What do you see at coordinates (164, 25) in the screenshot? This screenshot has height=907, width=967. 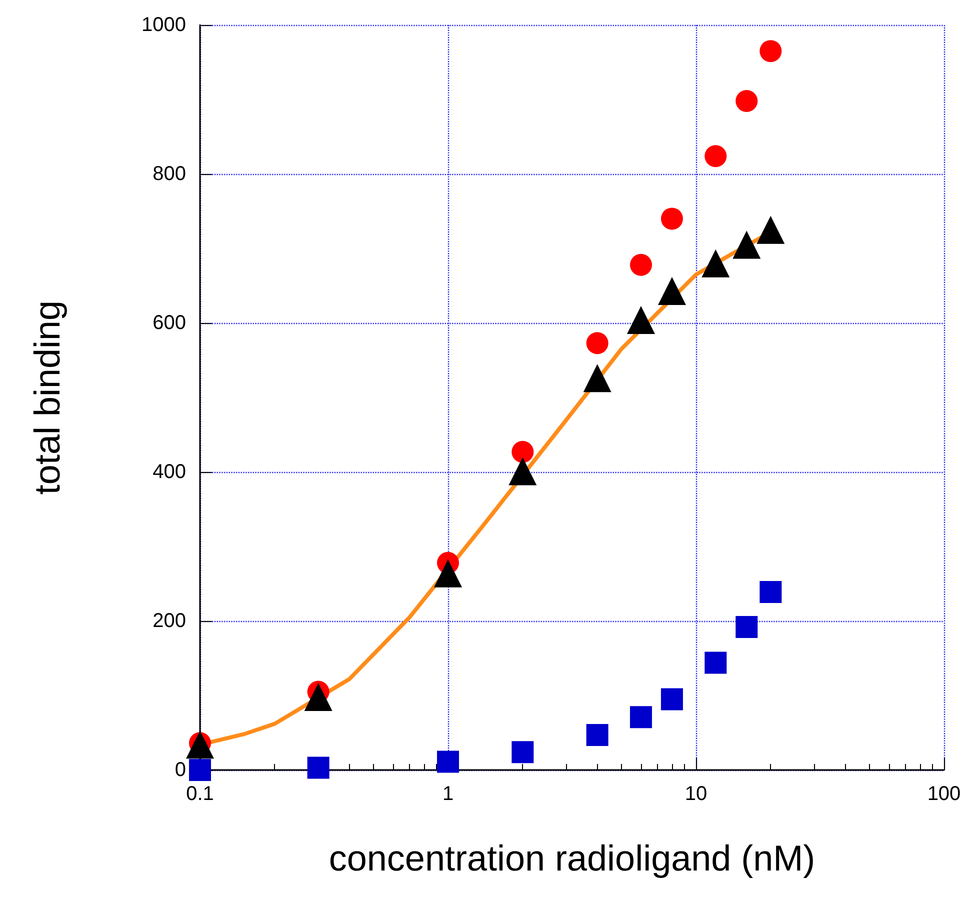 I see `y-tick-label: 1000` at bounding box center [164, 25].